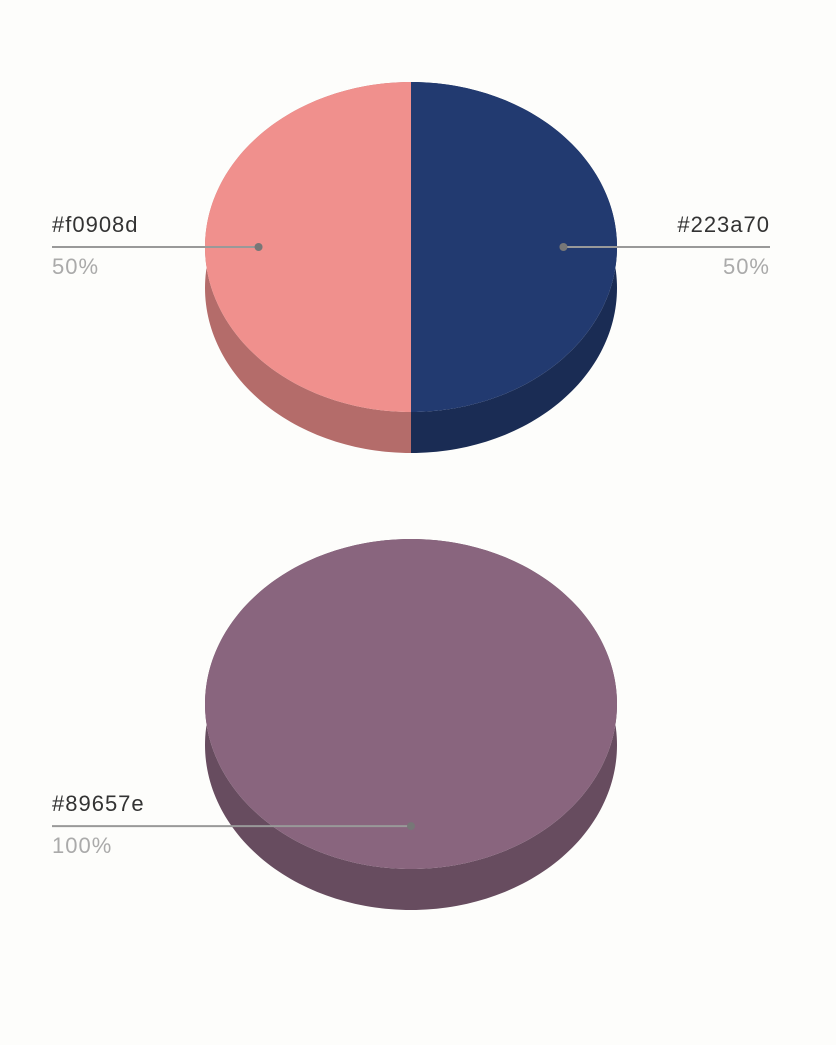 The image size is (836, 1045). Describe the element at coordinates (95, 224) in the screenshot. I see `slice-label: #f0908d` at that location.